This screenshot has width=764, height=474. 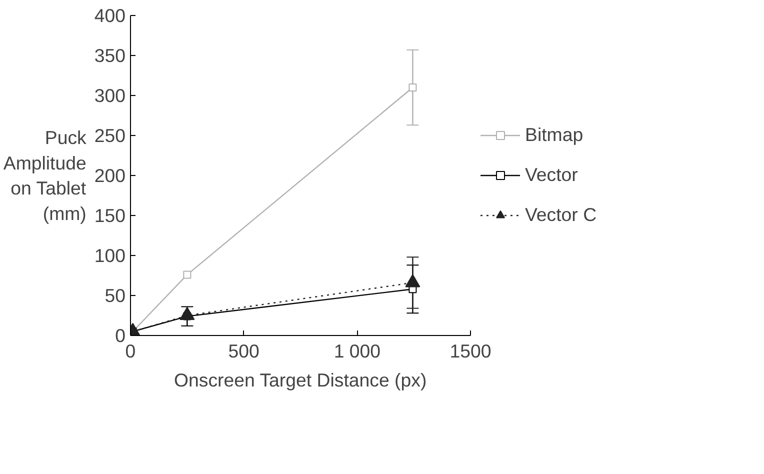 I want to click on legend-label: Vector C, so click(x=561, y=215).